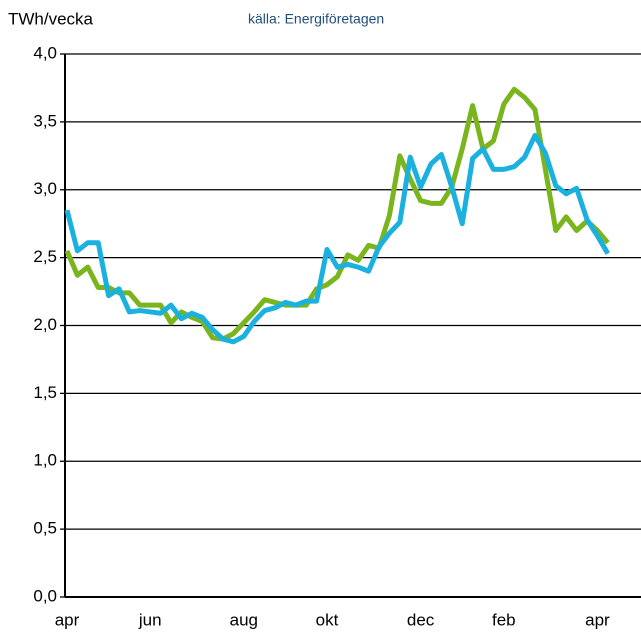 The image size is (641, 632). Describe the element at coordinates (45, 52) in the screenshot. I see `y-tick-label: 4,0` at that location.